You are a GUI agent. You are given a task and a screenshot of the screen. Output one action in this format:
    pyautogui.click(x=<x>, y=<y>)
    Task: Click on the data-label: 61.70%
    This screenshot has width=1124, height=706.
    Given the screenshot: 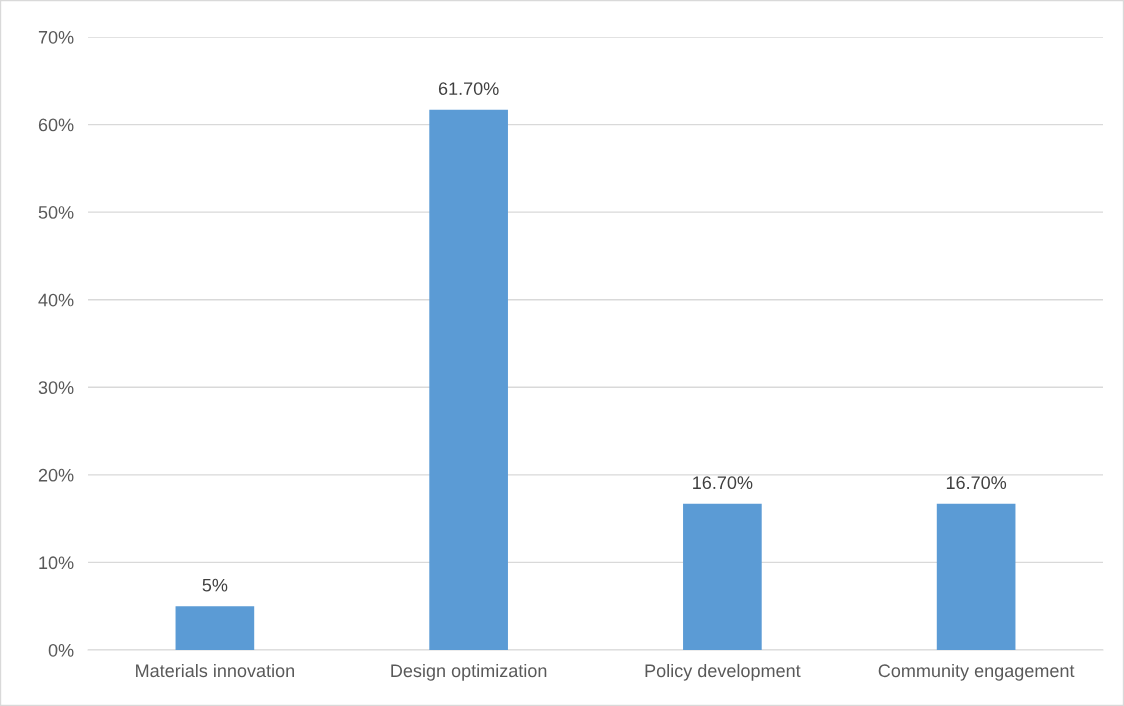 What is the action you would take?
    pyautogui.click(x=468, y=88)
    